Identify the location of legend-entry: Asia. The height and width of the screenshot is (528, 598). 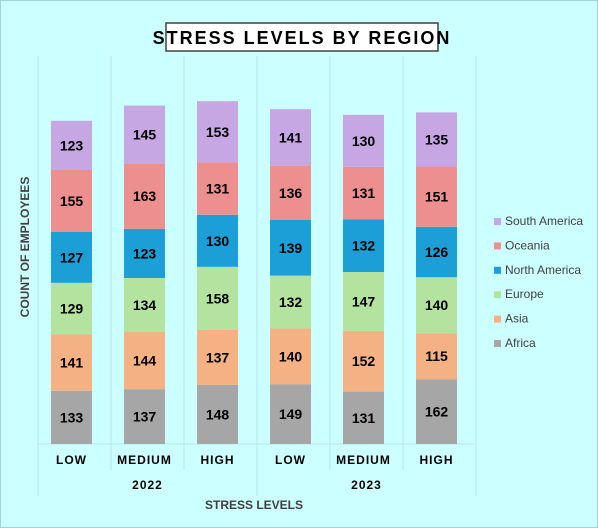
(517, 319).